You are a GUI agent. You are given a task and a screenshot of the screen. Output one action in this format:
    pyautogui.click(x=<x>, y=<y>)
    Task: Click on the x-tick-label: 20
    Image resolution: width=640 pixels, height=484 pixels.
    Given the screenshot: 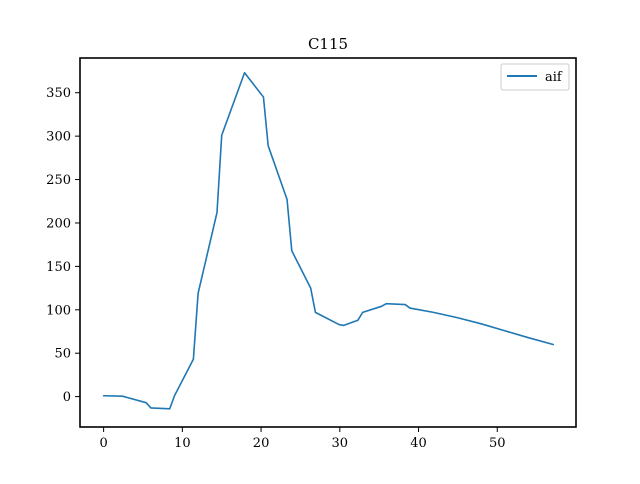 What is the action you would take?
    pyautogui.click(x=261, y=443)
    